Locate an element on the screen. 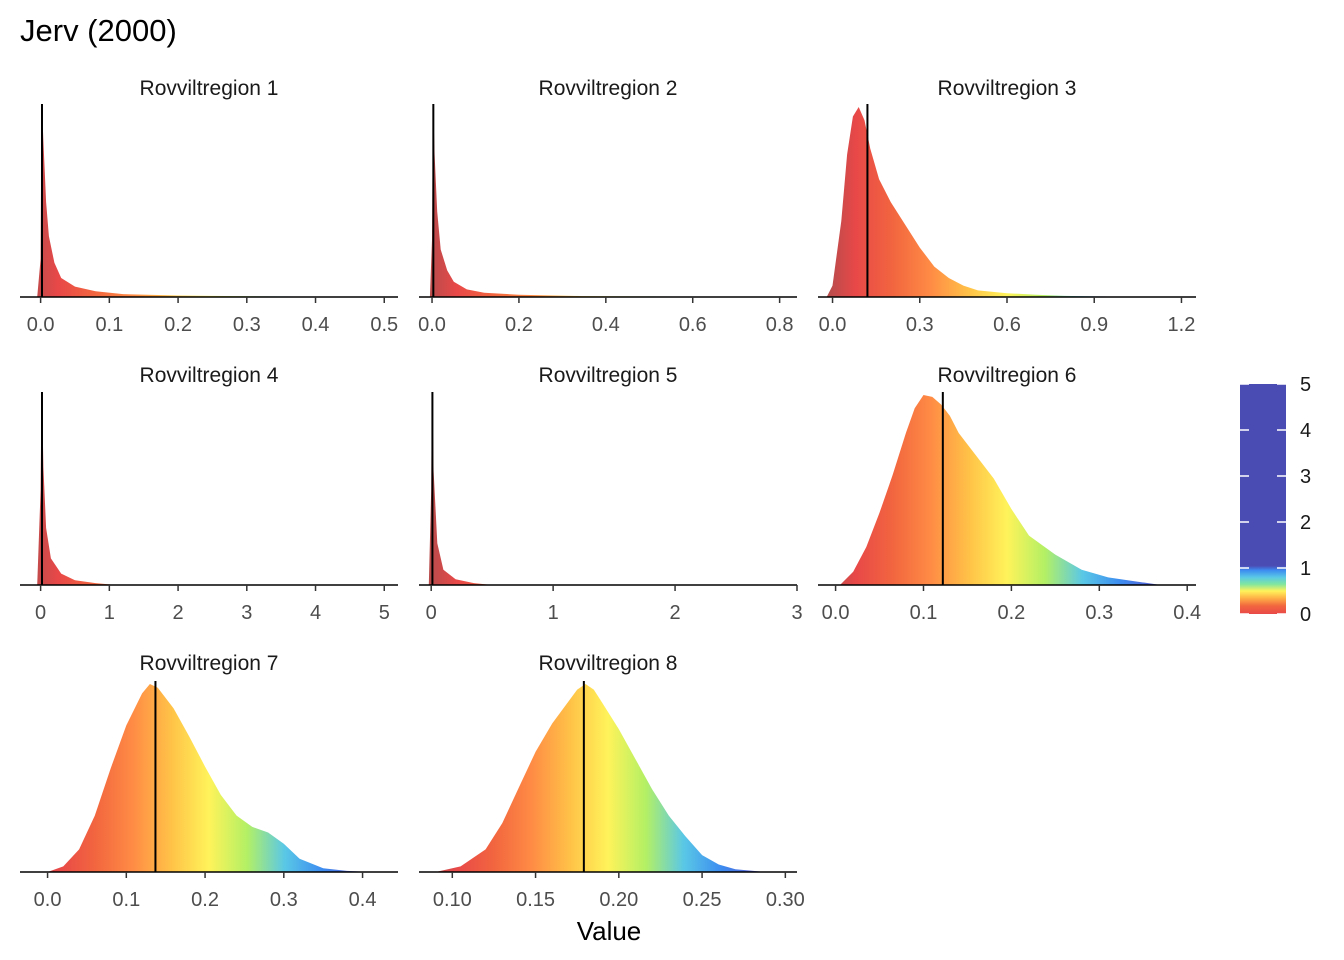  panel-title: Rovviltregion 3 is located at coordinates (1007, 88).